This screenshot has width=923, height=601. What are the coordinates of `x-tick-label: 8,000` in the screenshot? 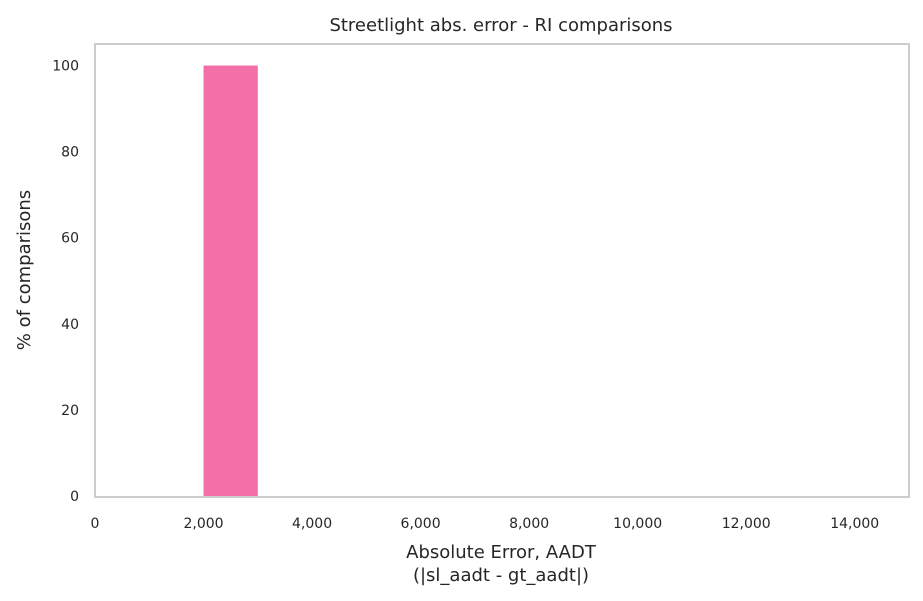 It's located at (529, 524).